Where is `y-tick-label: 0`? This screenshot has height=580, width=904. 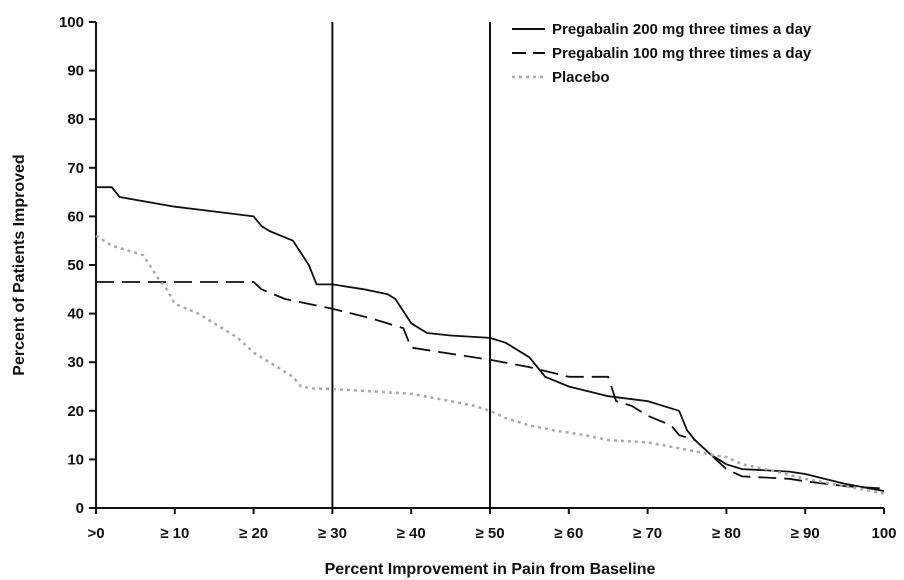 y-tick-label: 0 is located at coordinates (80, 508).